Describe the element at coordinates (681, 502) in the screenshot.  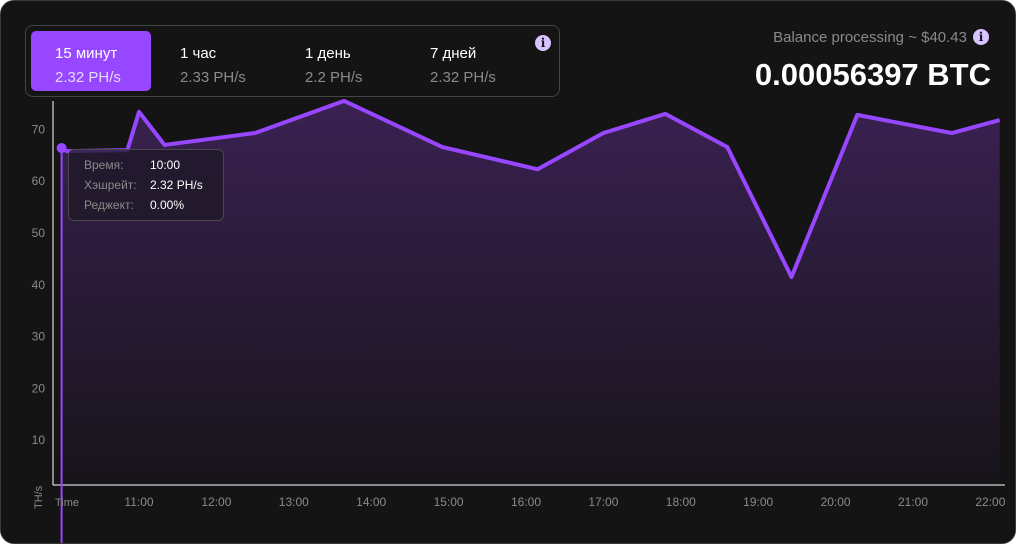
I see `x-tick-label: 18:00` at that location.